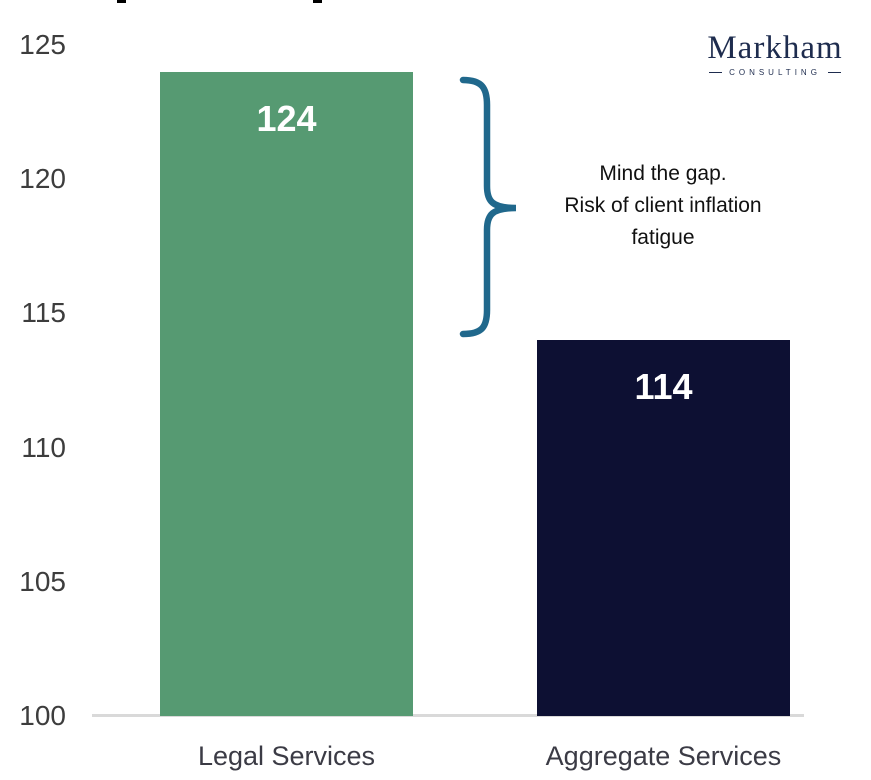  Describe the element at coordinates (775, 48) in the screenshot. I see `brand-name: Markham` at that location.